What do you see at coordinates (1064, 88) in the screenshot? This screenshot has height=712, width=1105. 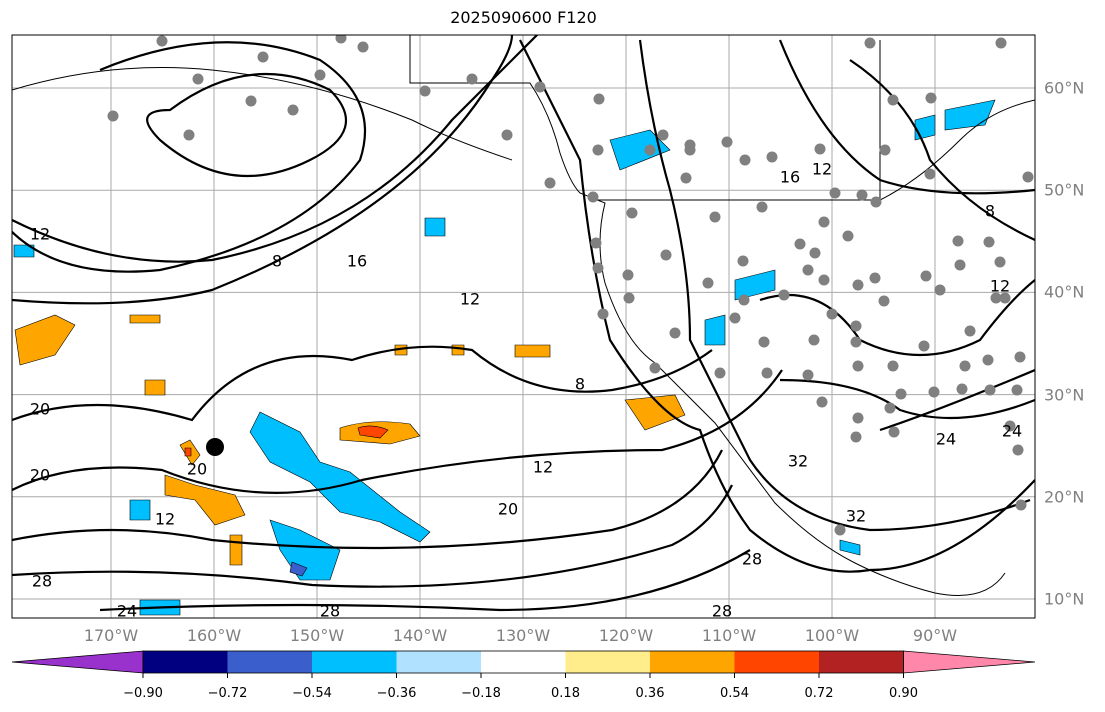 I see `latitude-label: 60°N` at bounding box center [1064, 88].